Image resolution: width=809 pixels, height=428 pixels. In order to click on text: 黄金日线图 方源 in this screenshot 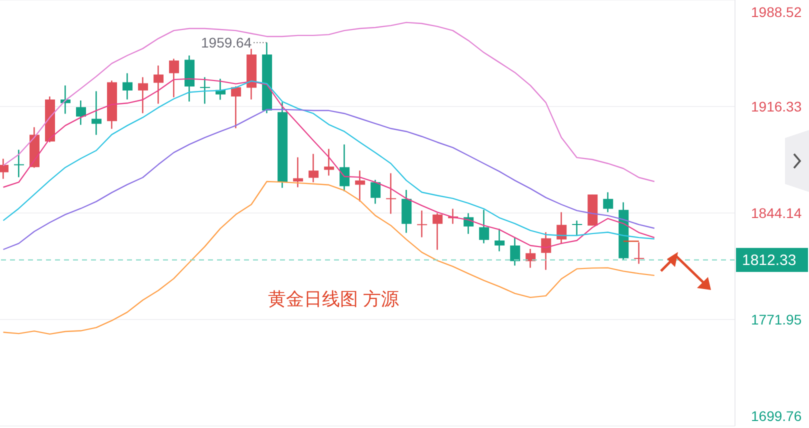, I will do `click(334, 299)`.